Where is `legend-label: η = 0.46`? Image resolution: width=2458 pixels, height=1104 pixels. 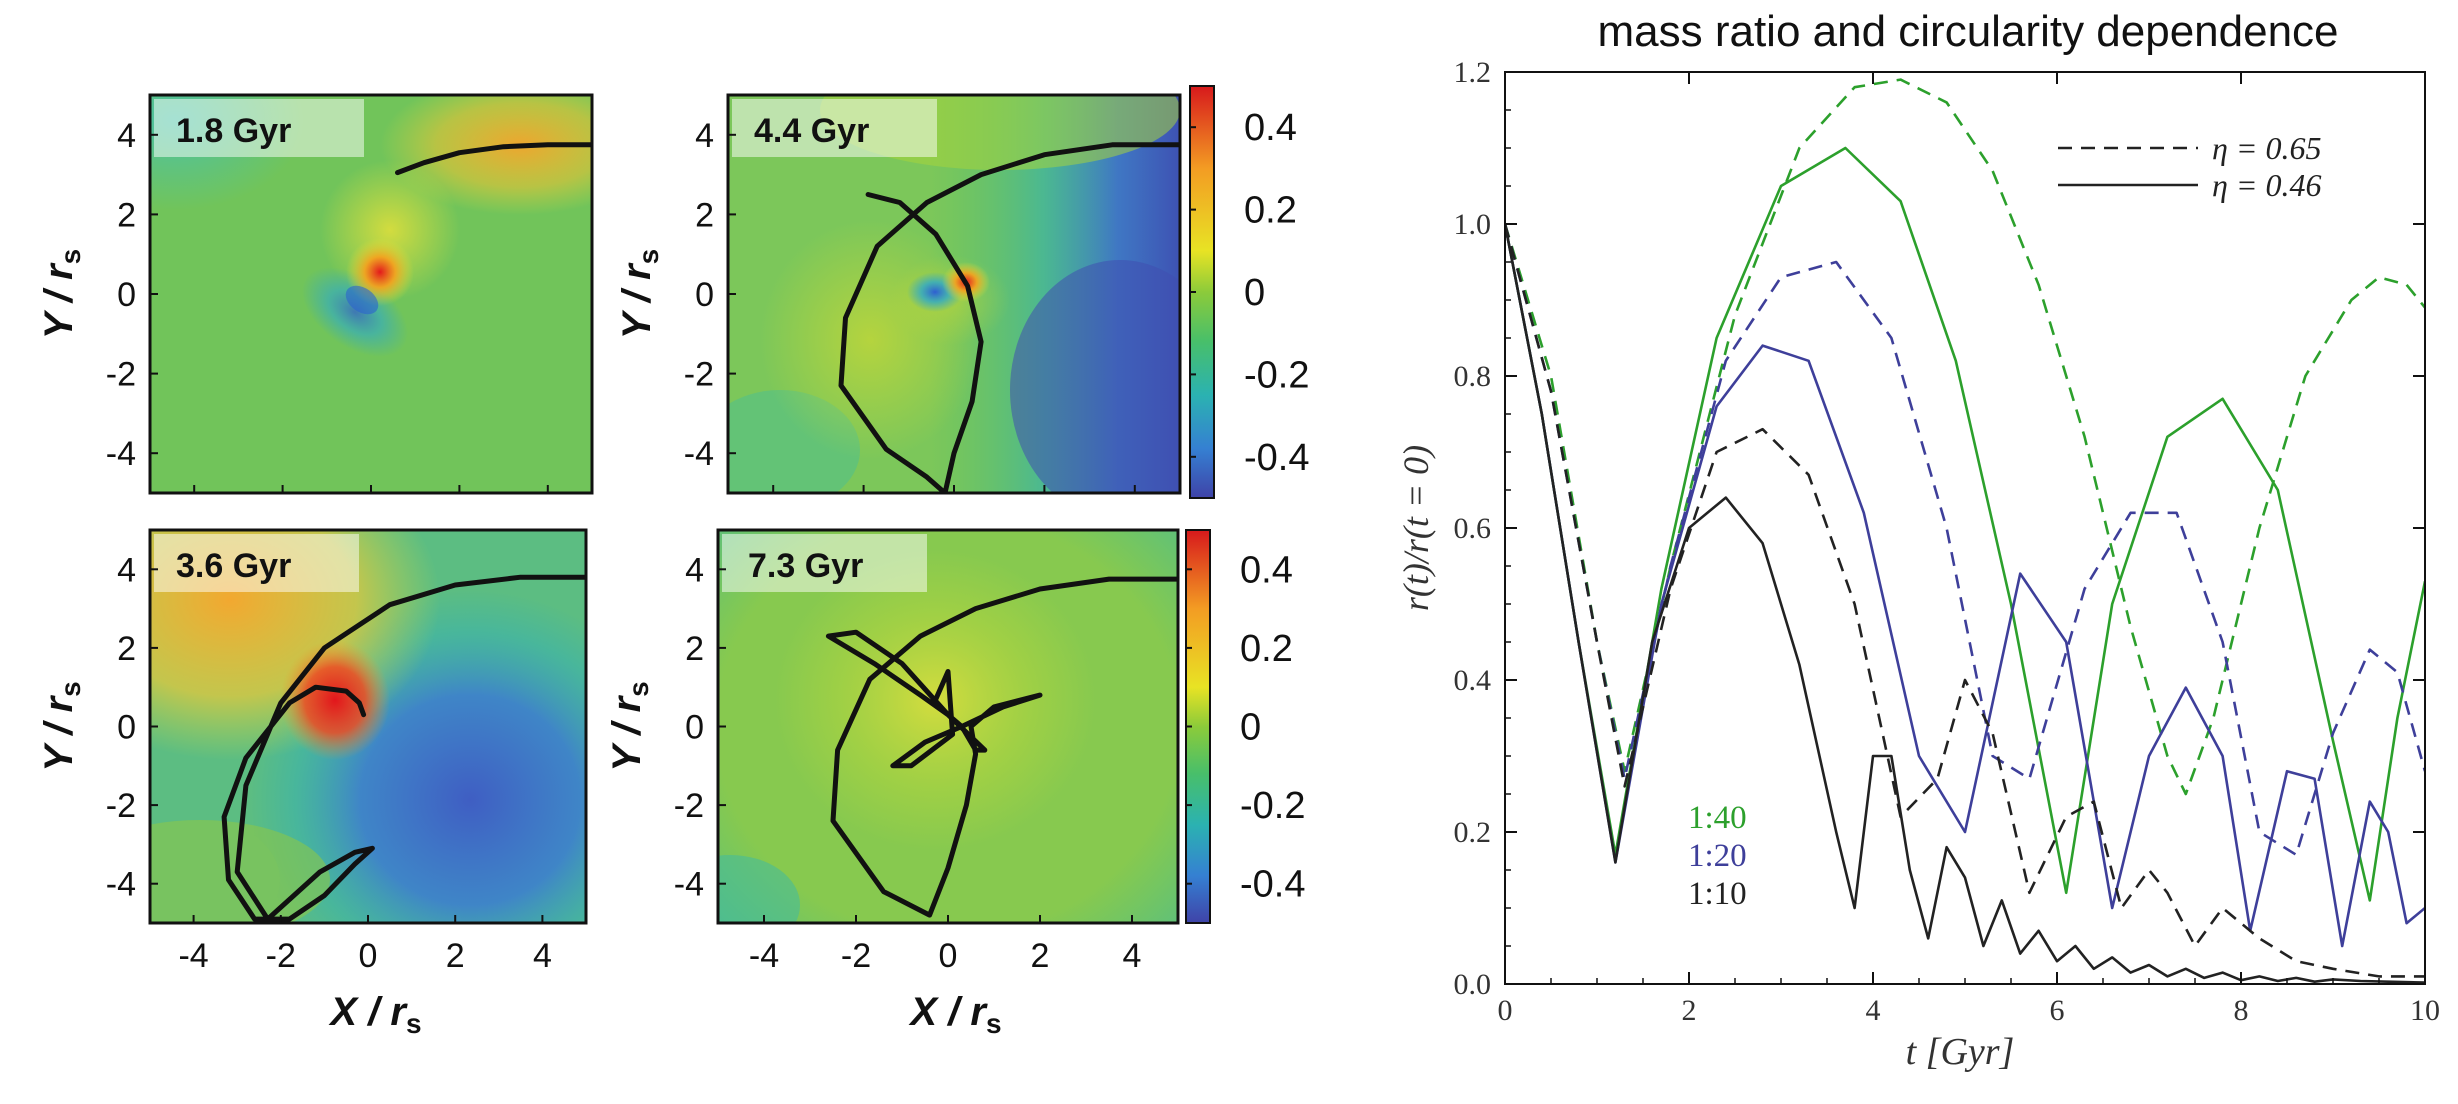 legend-label: η = 0.46 is located at coordinates (2266, 185).